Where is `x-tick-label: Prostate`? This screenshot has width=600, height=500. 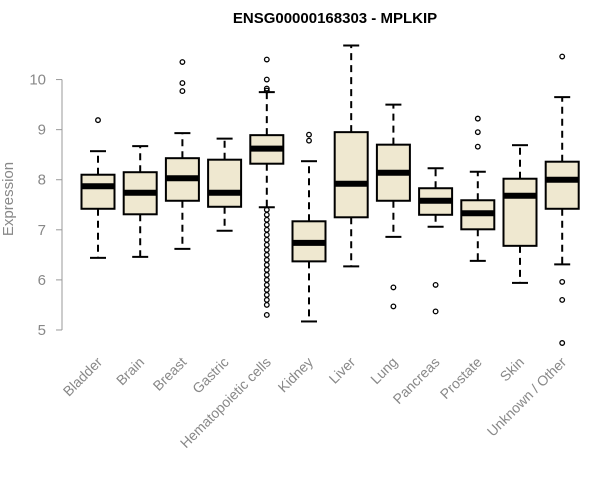 x-tick-label: Prostate is located at coordinates (461, 378).